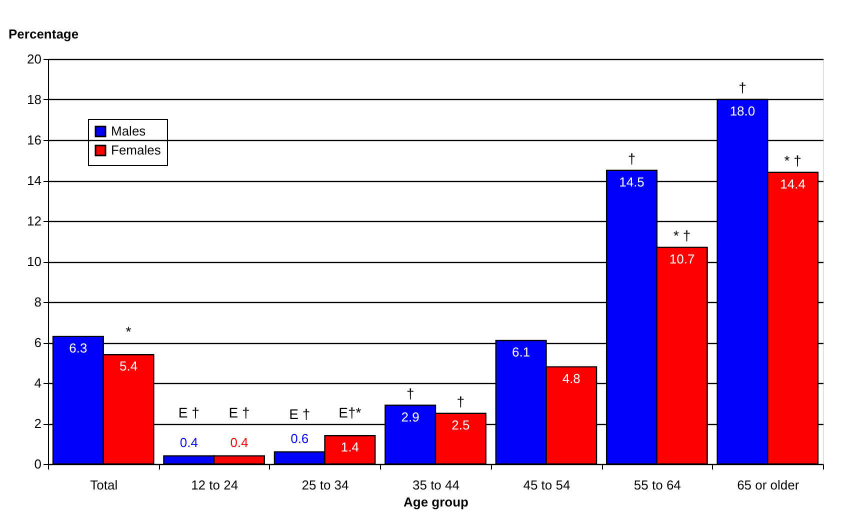 This screenshot has height=510, width=857. What do you see at coordinates (34, 180) in the screenshot?
I see `y-tick-label: 14` at bounding box center [34, 180].